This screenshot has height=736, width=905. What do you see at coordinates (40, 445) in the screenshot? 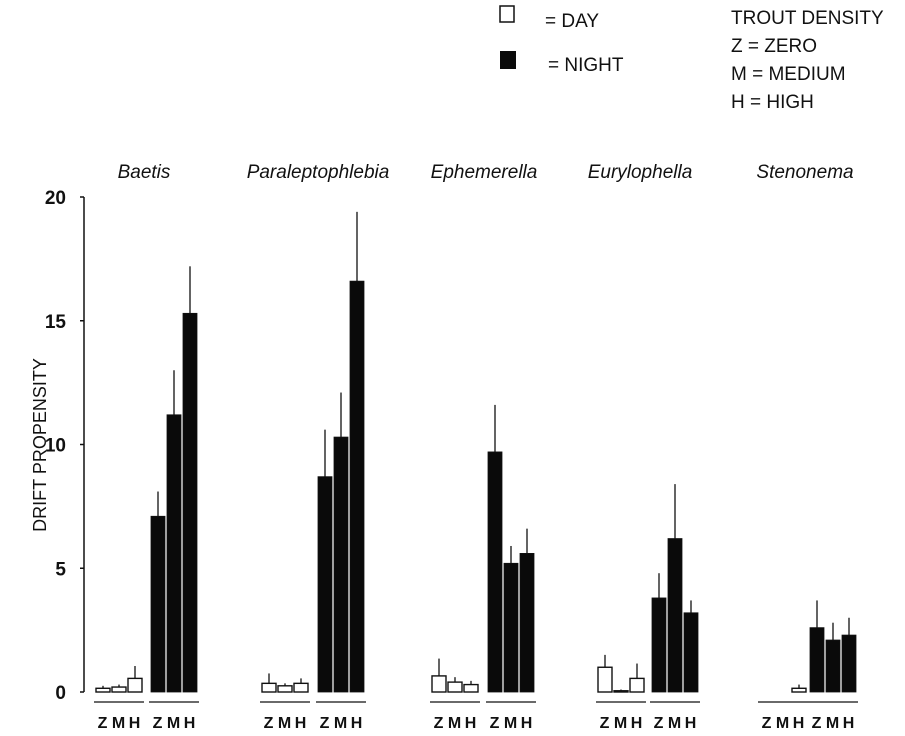
I see `y-axis-label: DRIFT PROPENSITY` at bounding box center [40, 445].